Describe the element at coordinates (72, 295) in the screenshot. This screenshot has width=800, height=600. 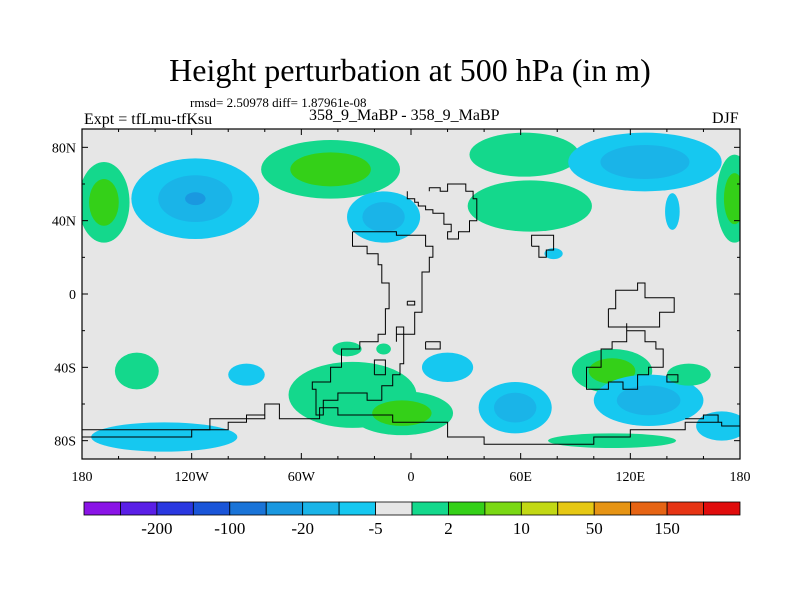
I see `y-tick-label: 0` at that location.